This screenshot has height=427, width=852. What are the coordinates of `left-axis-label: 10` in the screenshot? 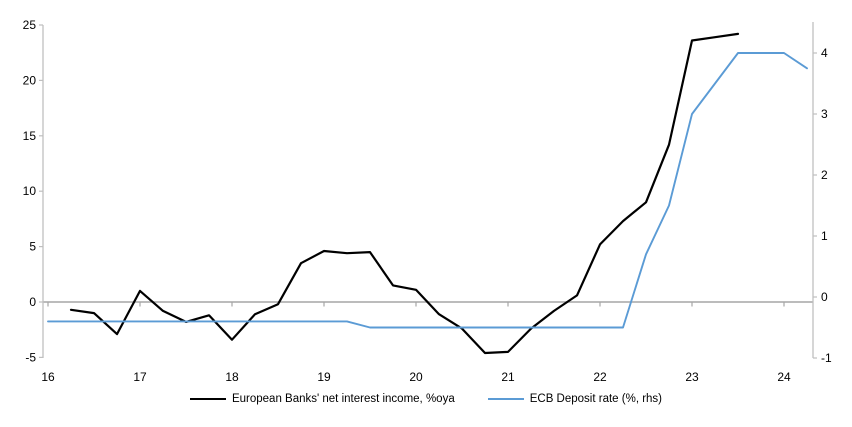 It's located at (30, 191).